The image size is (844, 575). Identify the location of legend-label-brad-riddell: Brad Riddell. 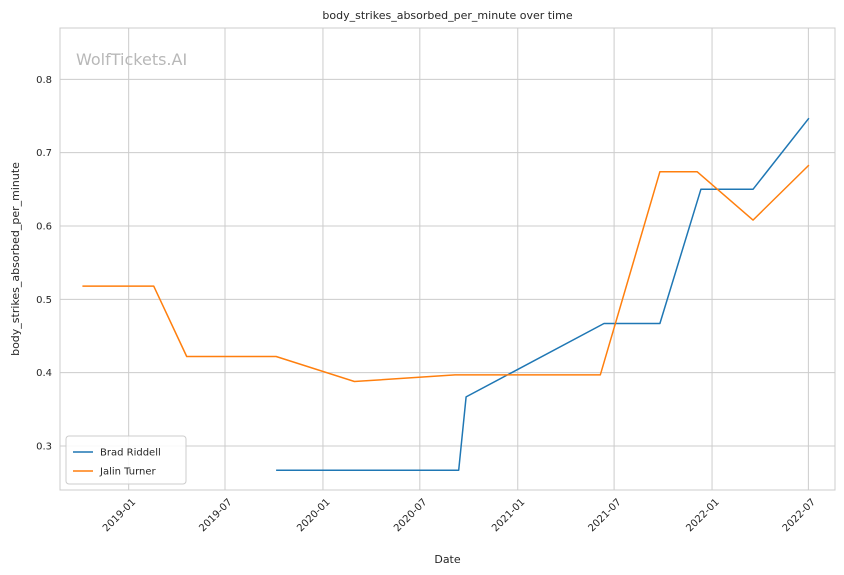
(130, 453).